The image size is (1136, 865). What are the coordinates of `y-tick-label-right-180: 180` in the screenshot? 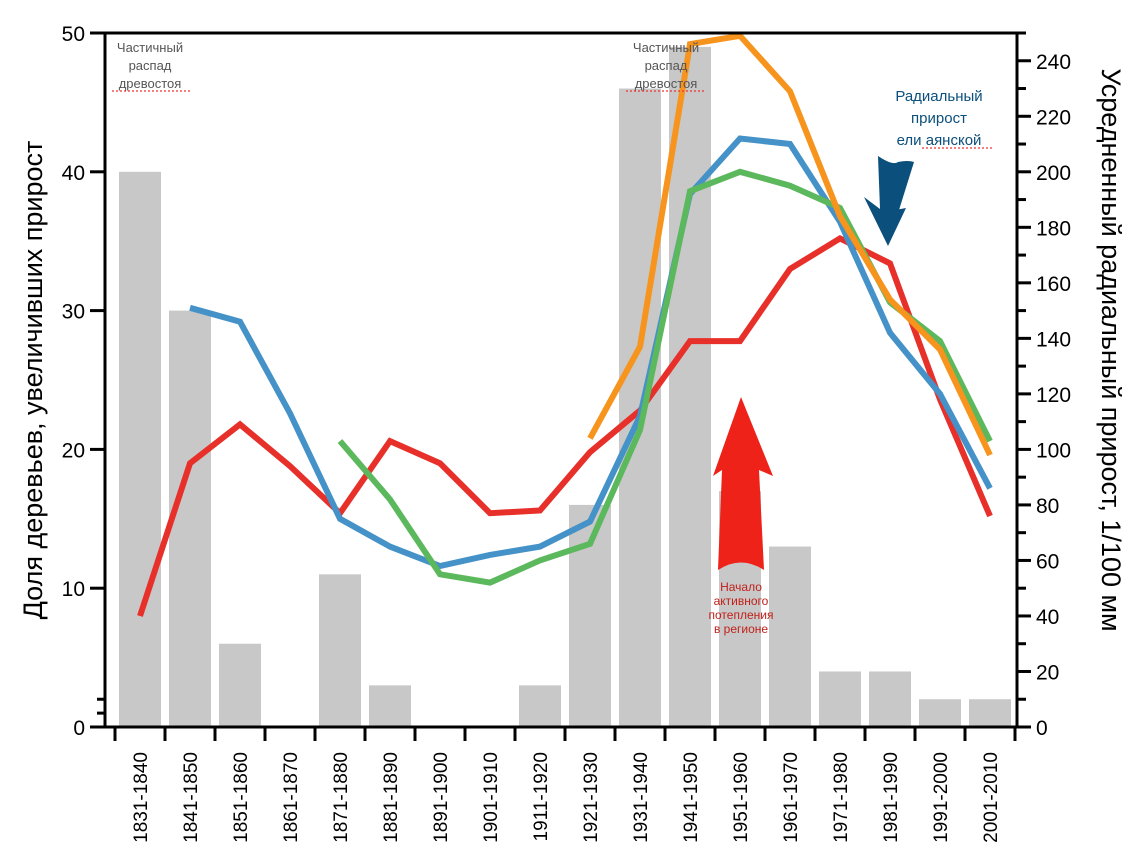 It's located at (1053, 228).